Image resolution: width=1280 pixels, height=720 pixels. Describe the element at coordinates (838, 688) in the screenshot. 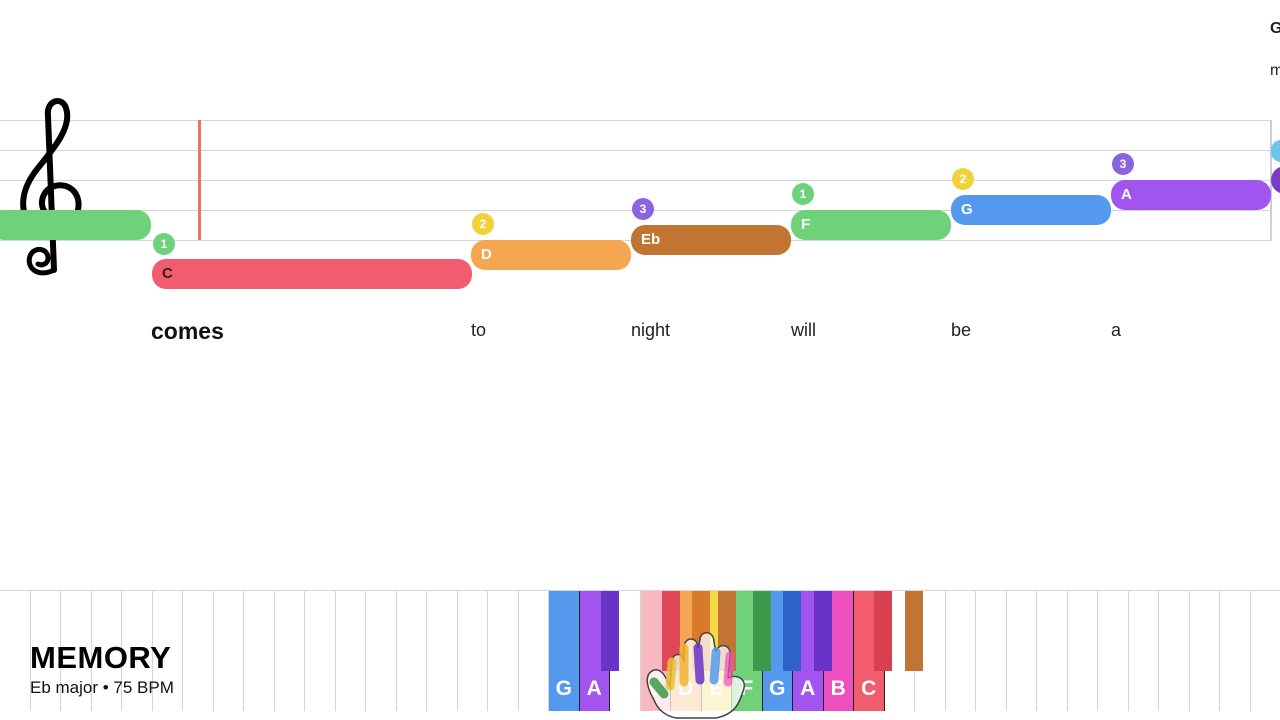

I see `key-label: B` at that location.